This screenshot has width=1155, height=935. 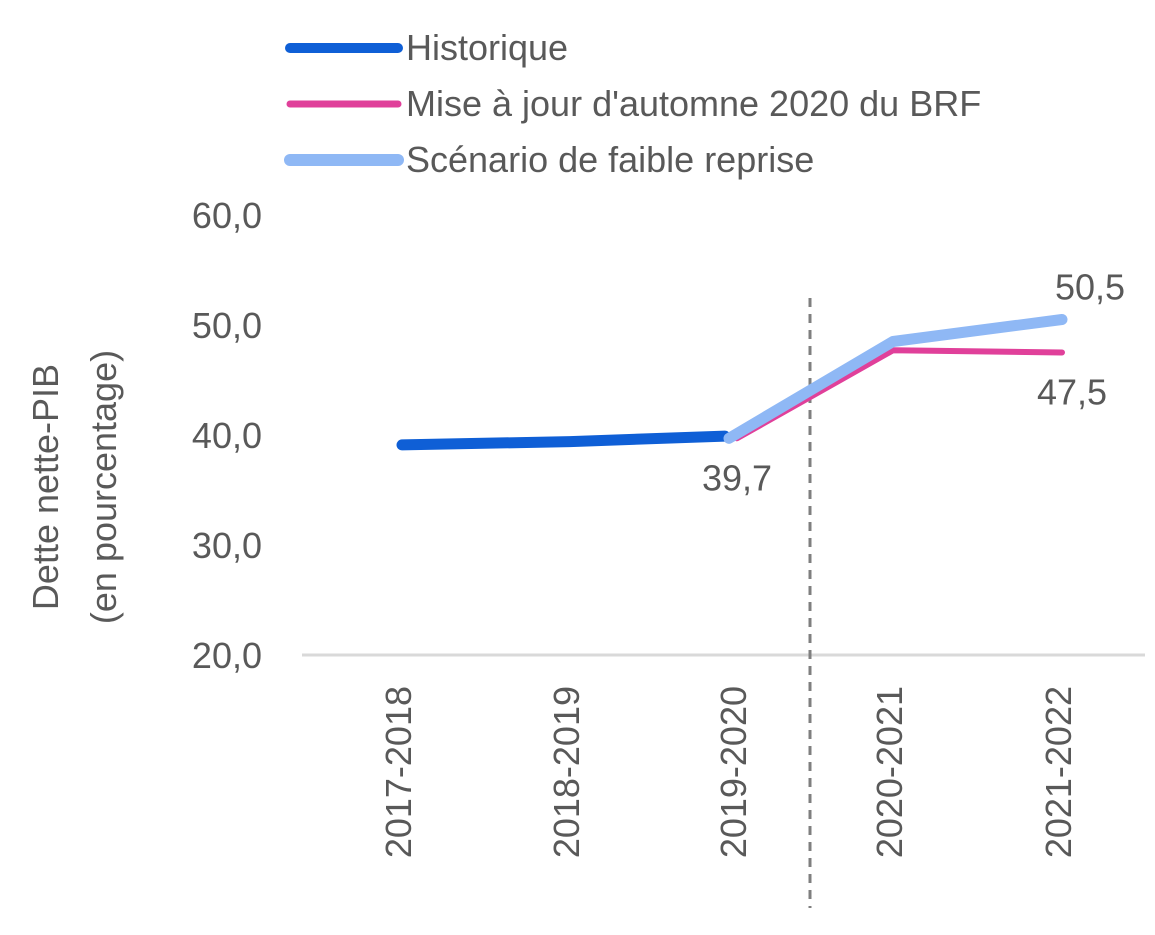 I want to click on data-label: 50,5, so click(x=1090, y=287).